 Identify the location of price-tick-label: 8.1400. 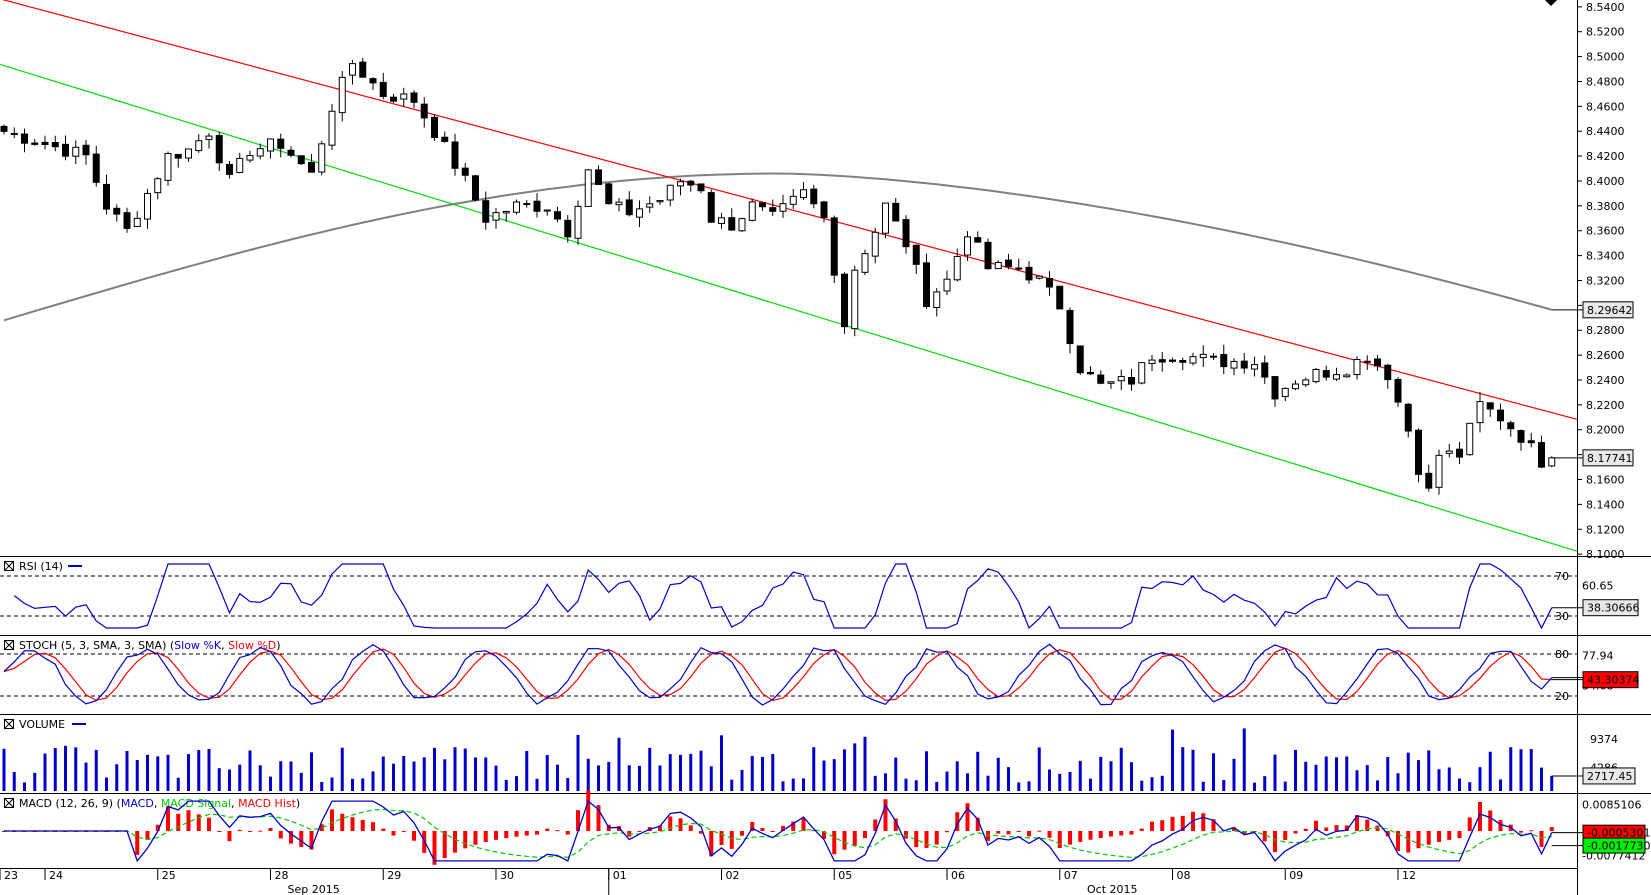
(1605, 504).